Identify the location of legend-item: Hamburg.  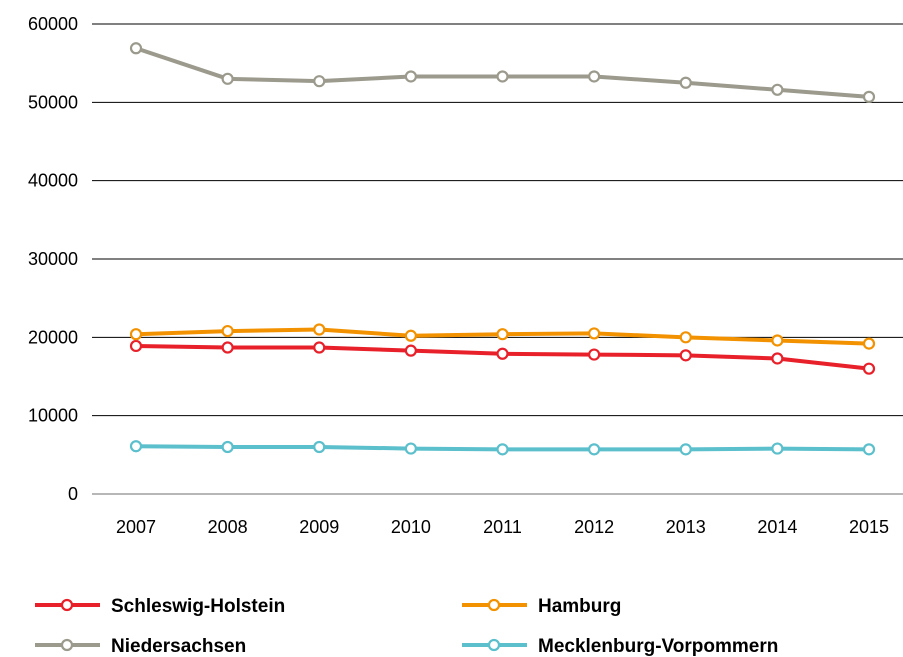
(541, 606).